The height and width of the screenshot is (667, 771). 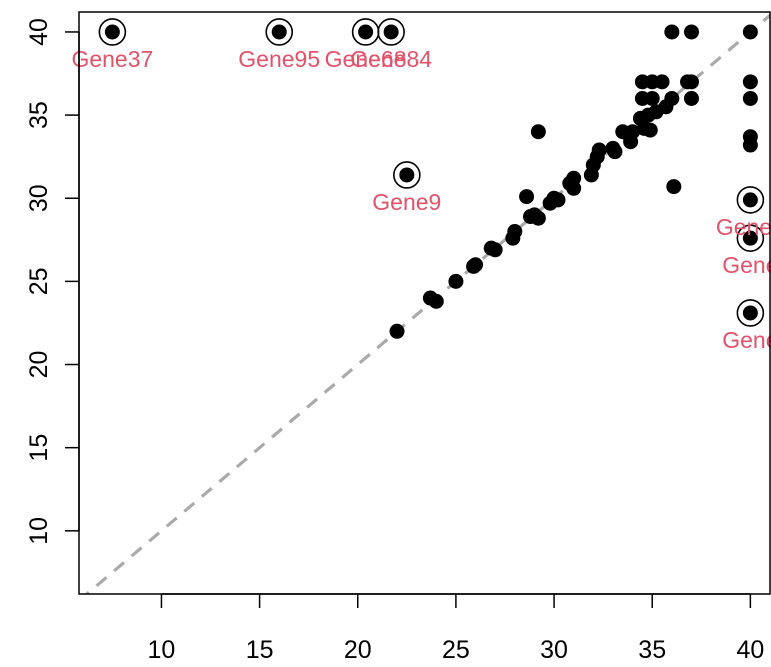 I want to click on x-axis: 10 15 20 25 30 35 40, so click(x=456, y=628).